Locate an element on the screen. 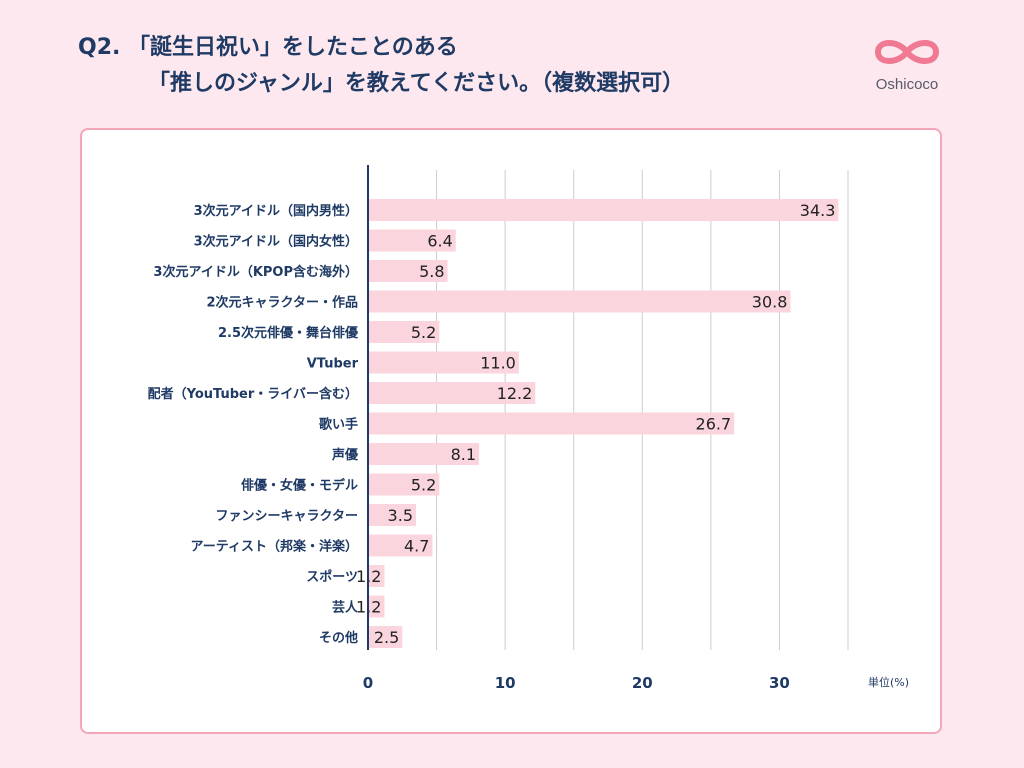 This screenshot has width=1024, height=768. value-label: 4.7 is located at coordinates (416, 546).